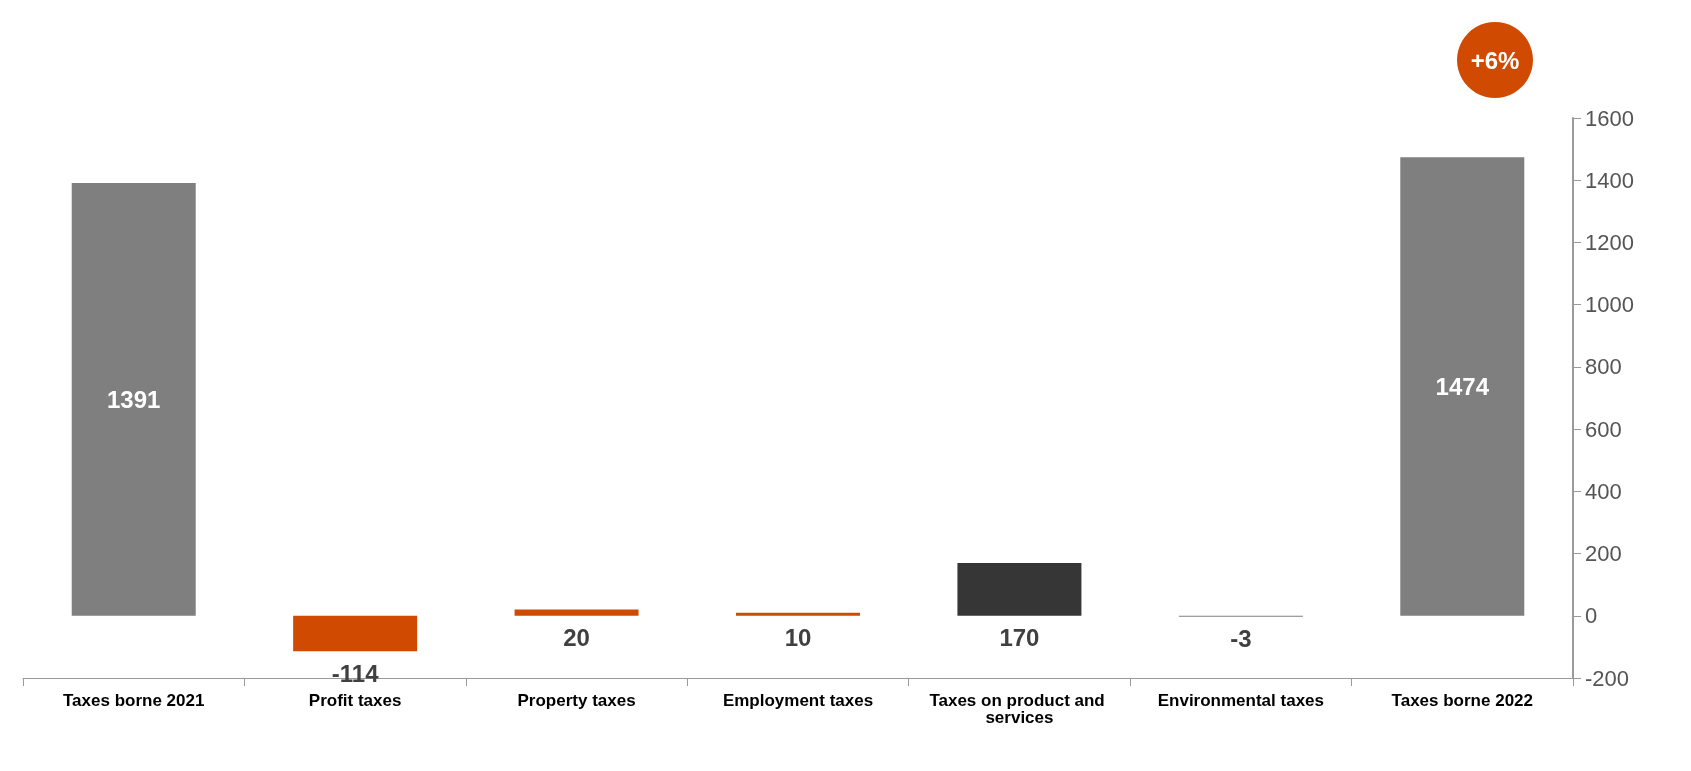 The width and height of the screenshot is (1691, 771). Describe the element at coordinates (1019, 709) in the screenshot. I see `x-tick-label: Taxes on product and services` at that location.